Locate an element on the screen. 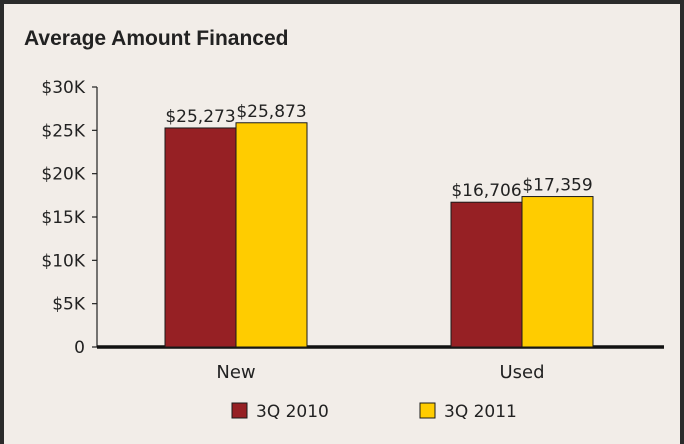 The image size is (684, 444). y-tick-label: $5K is located at coordinates (69, 305).